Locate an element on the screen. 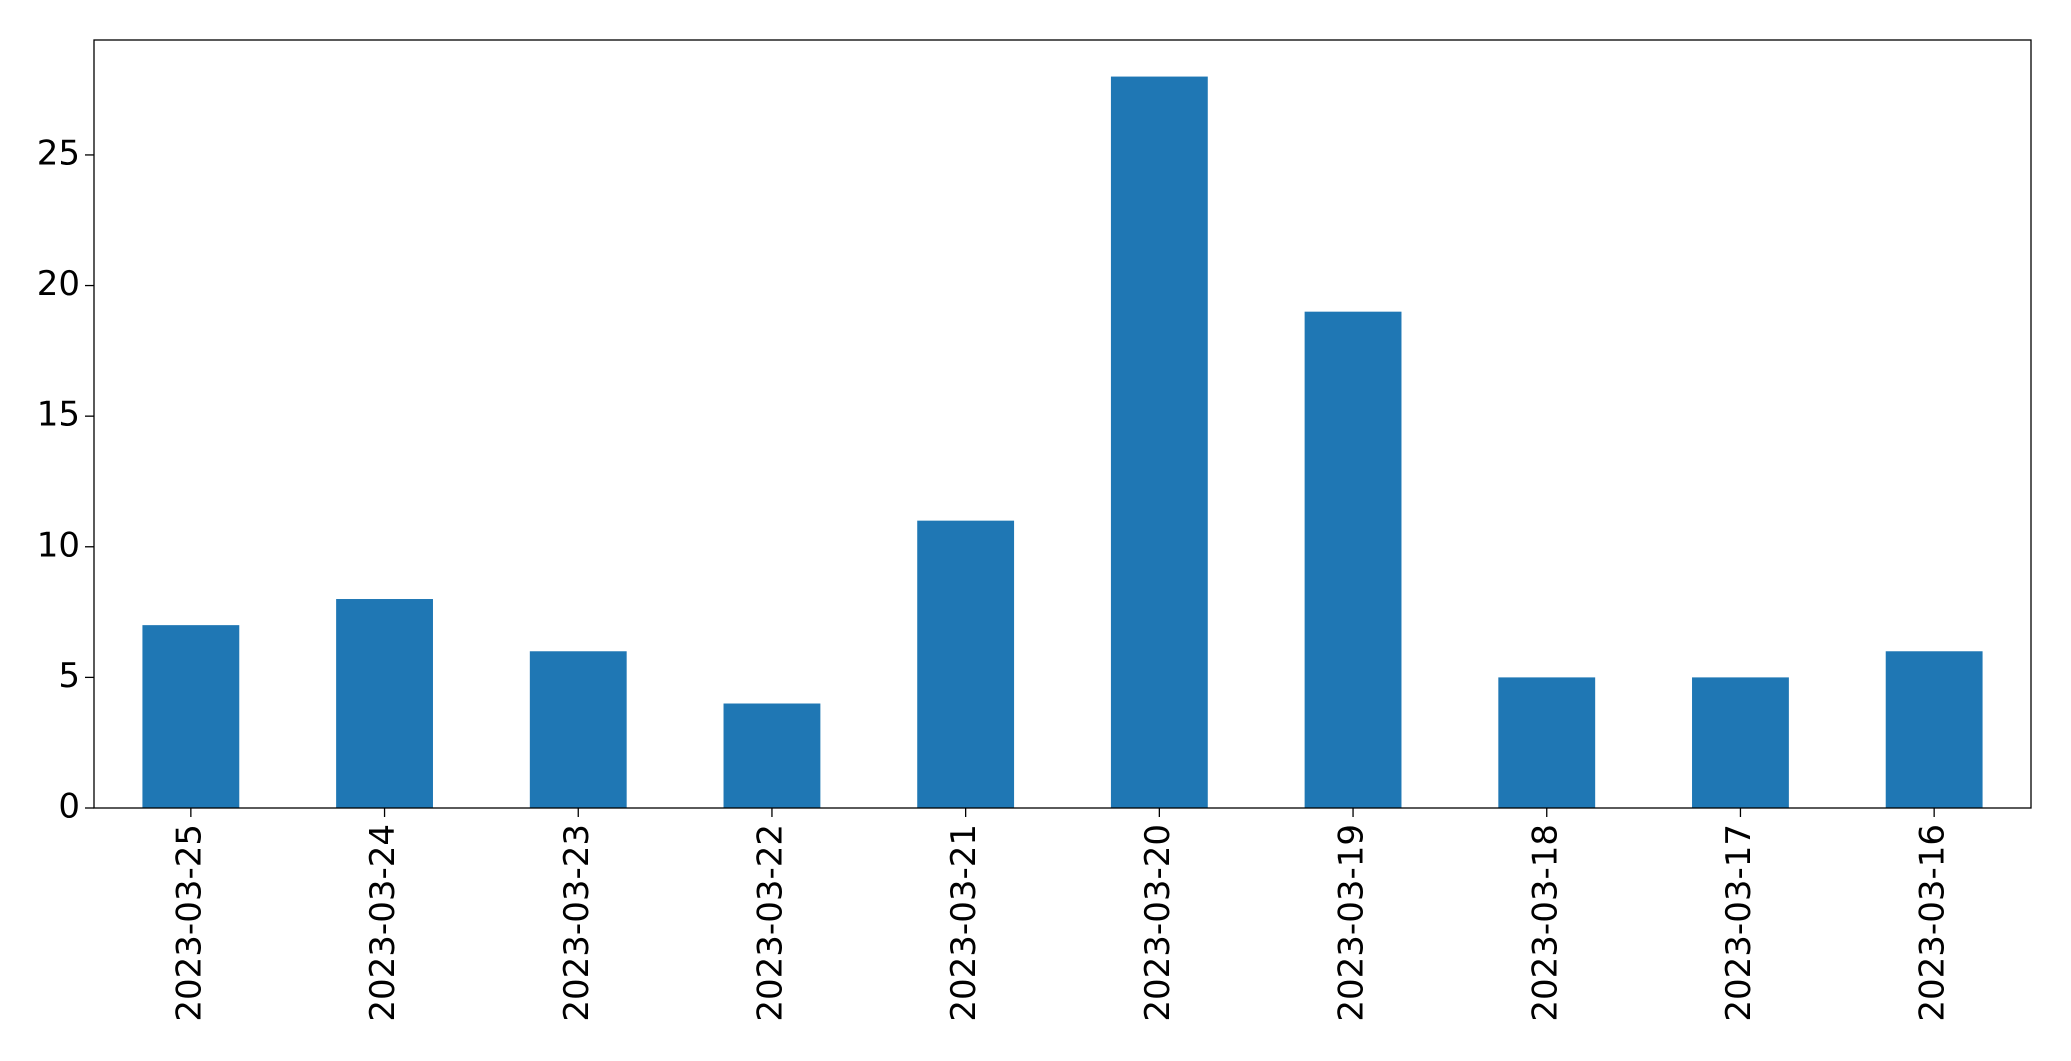  y-tick-label: 10 is located at coordinates (58, 545).